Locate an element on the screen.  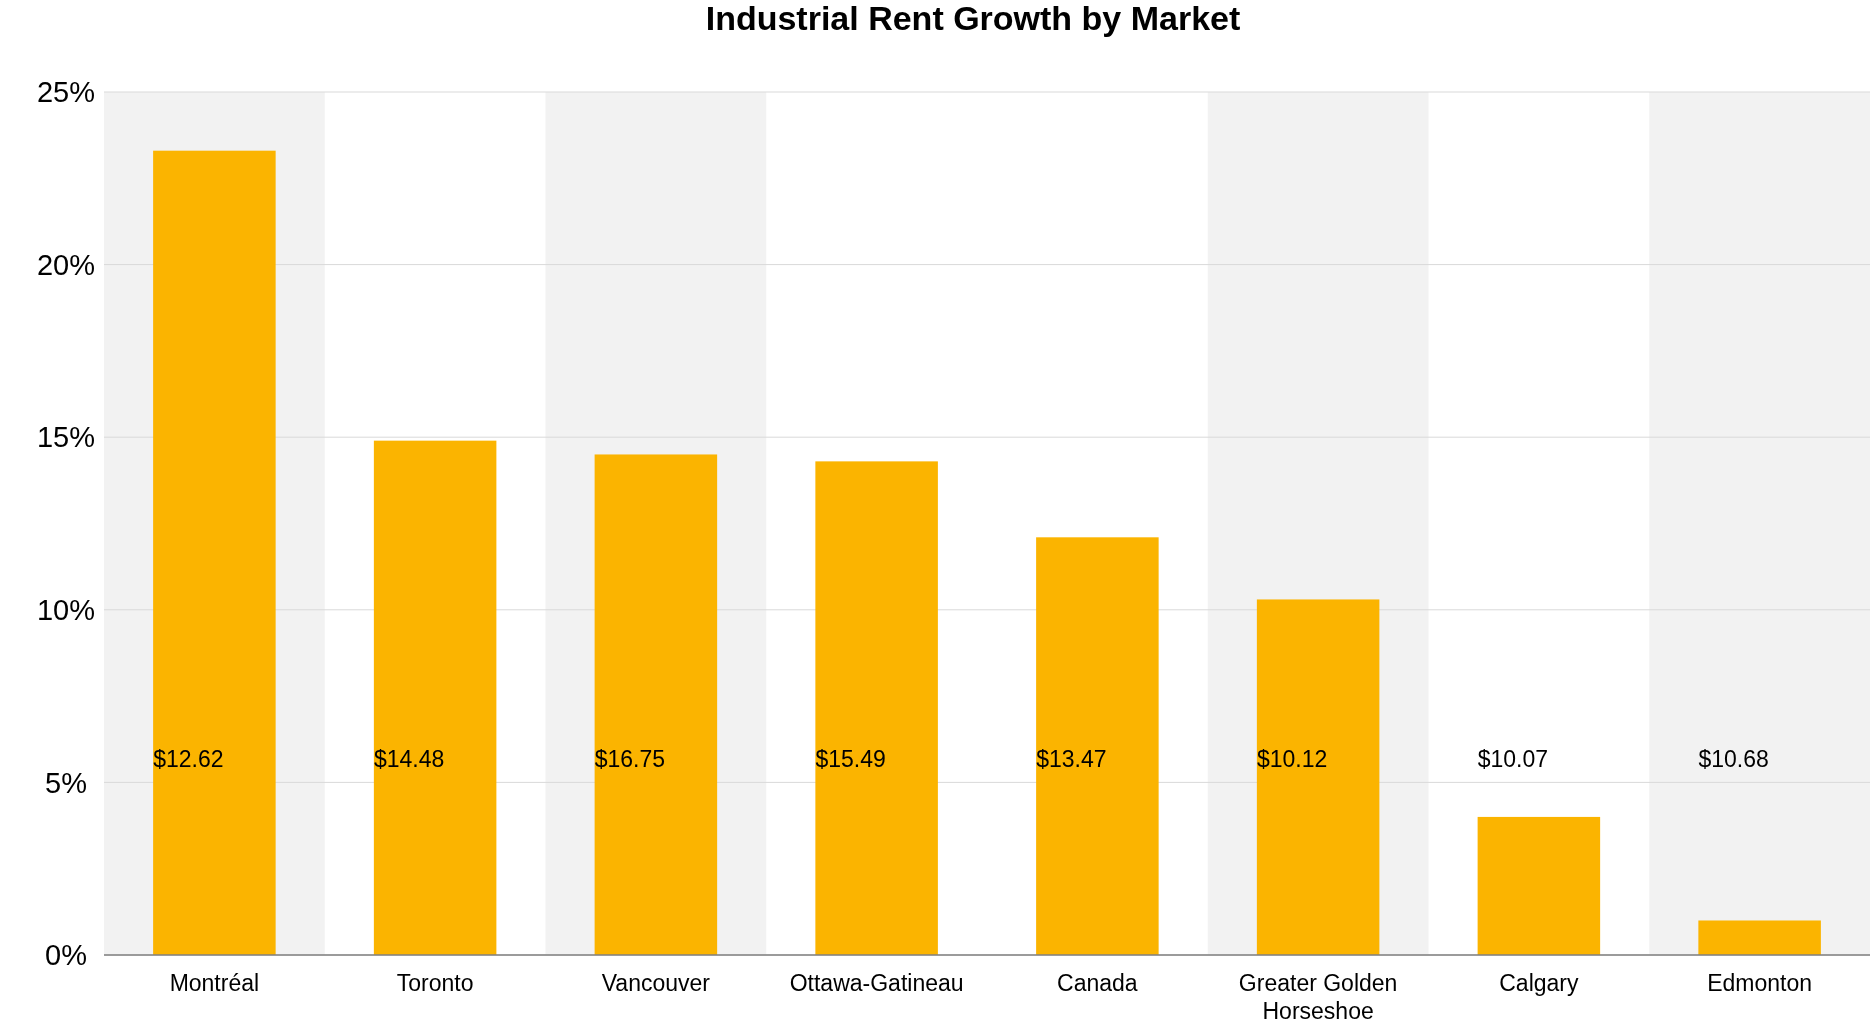
annotation: $12.62 is located at coordinates (188, 759).